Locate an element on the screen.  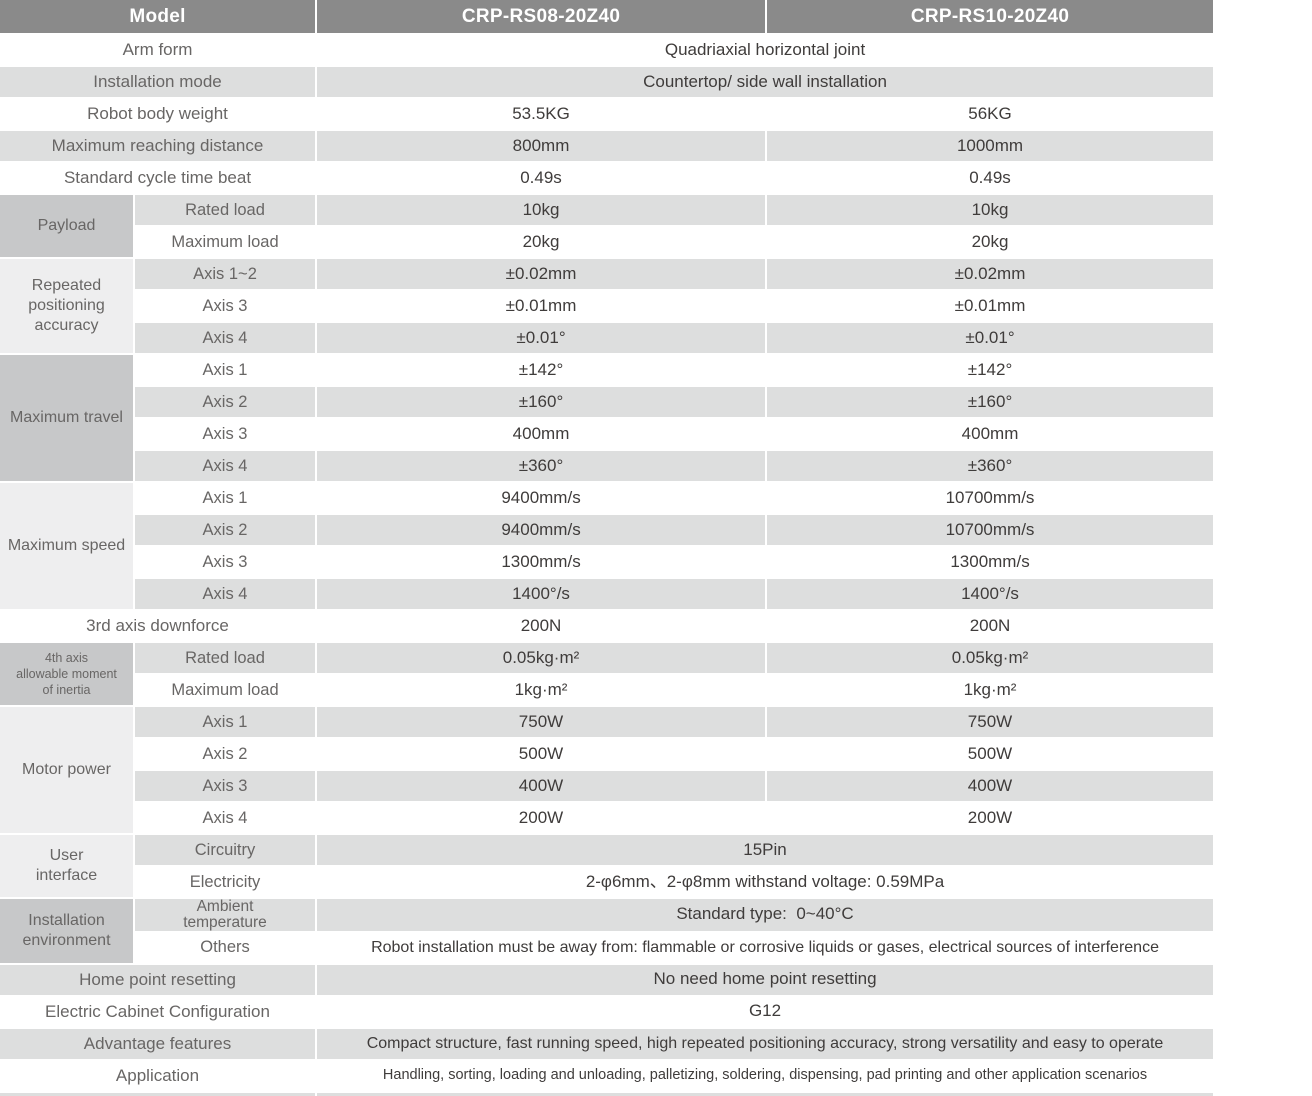
group-cell: Installation environment is located at coordinates (66, 931).